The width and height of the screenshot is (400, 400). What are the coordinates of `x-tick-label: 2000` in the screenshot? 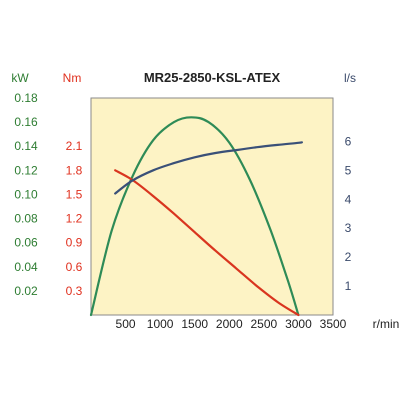 It's located at (229, 324).